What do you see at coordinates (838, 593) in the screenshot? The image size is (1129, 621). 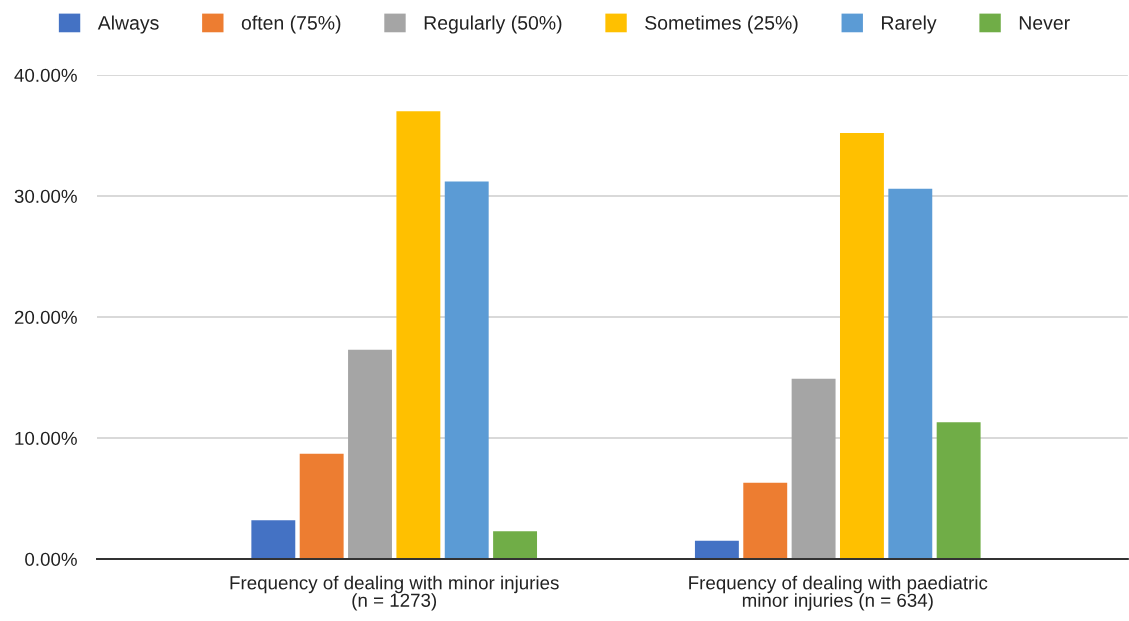 I see `x-tick-label: Frequency of dealing with paediatric minor injuries (n = 634)` at bounding box center [838, 593].